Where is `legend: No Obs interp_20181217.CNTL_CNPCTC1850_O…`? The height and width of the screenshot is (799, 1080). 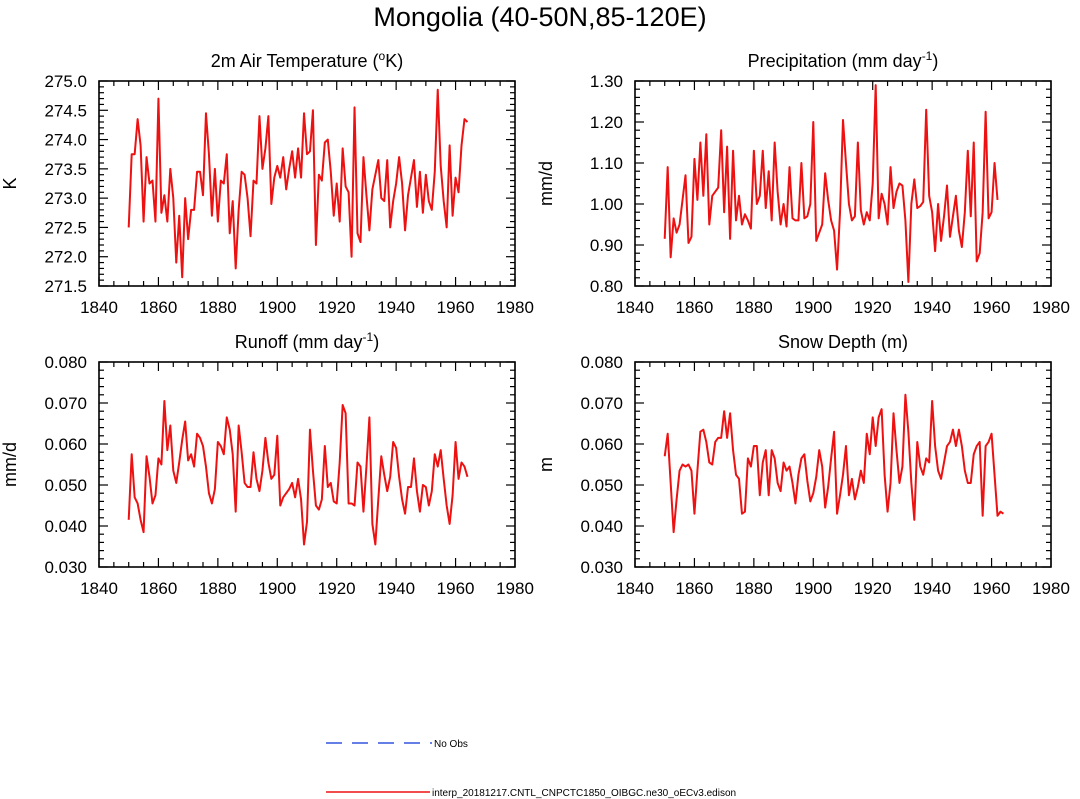 legend: No Obs interp_20181217.CNTL_CNPCTC1850_O… is located at coordinates (531, 769).